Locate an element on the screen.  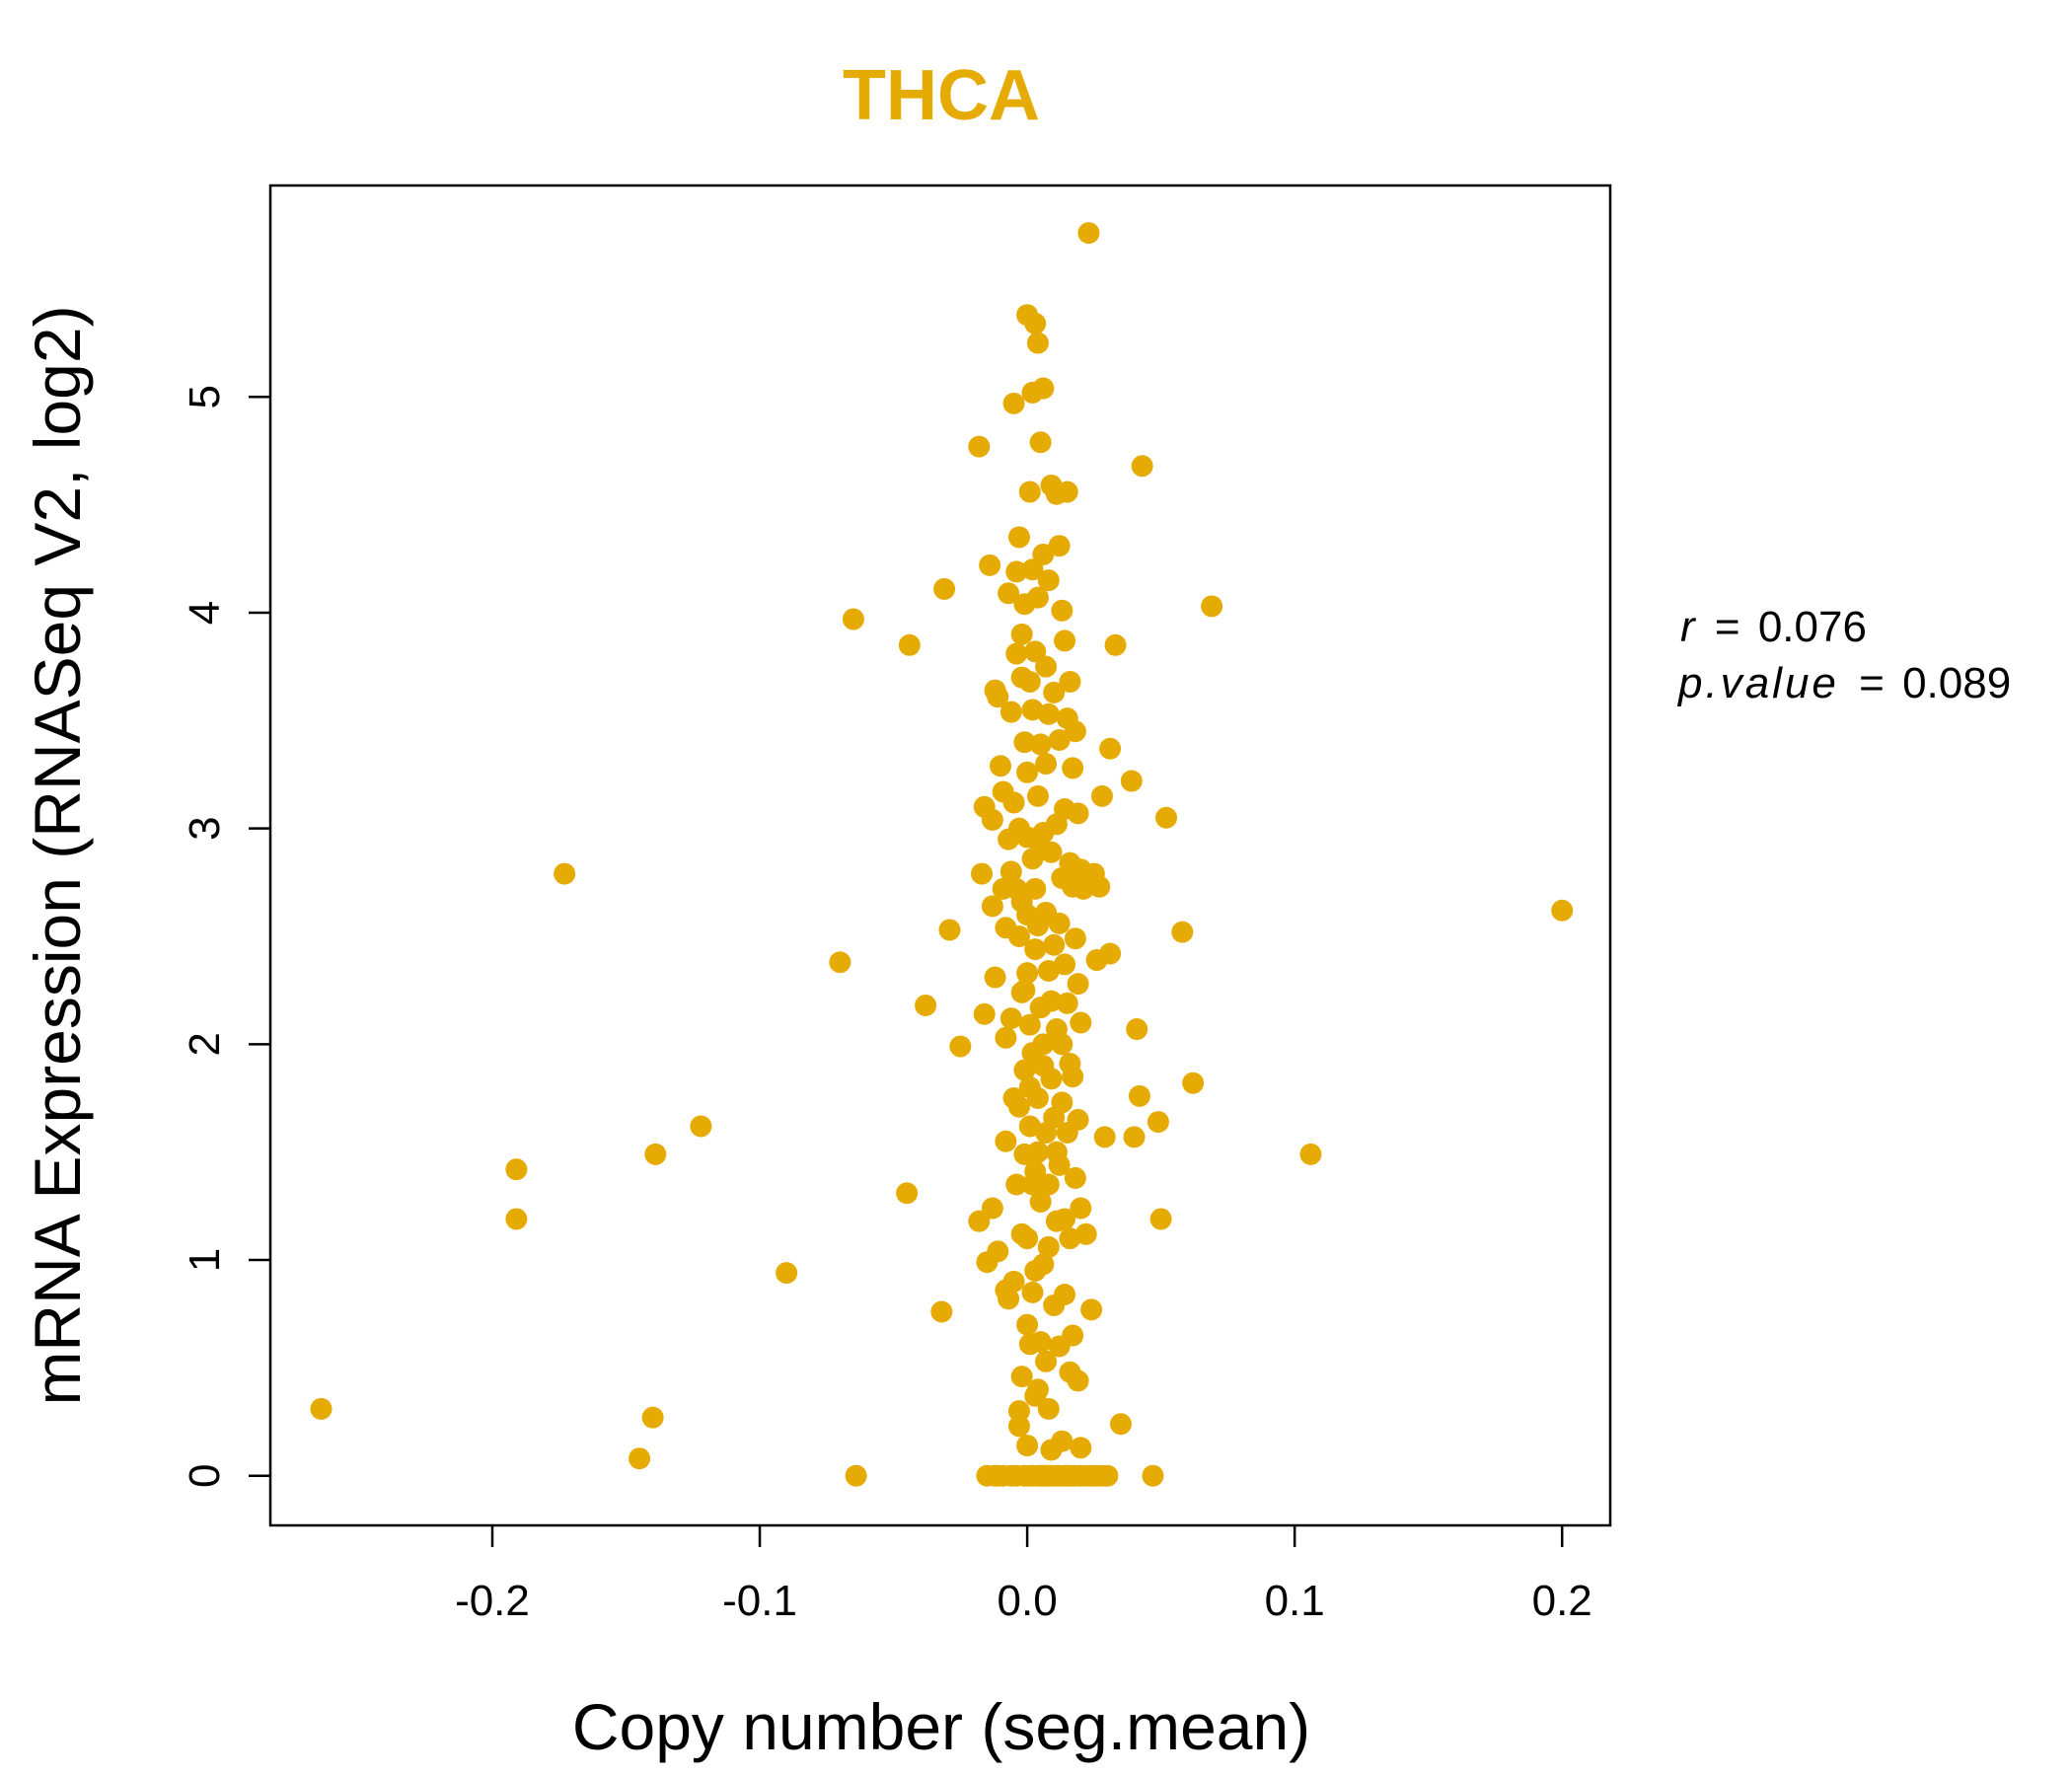
x-tick-label: 0.2 is located at coordinates (1562, 1601).